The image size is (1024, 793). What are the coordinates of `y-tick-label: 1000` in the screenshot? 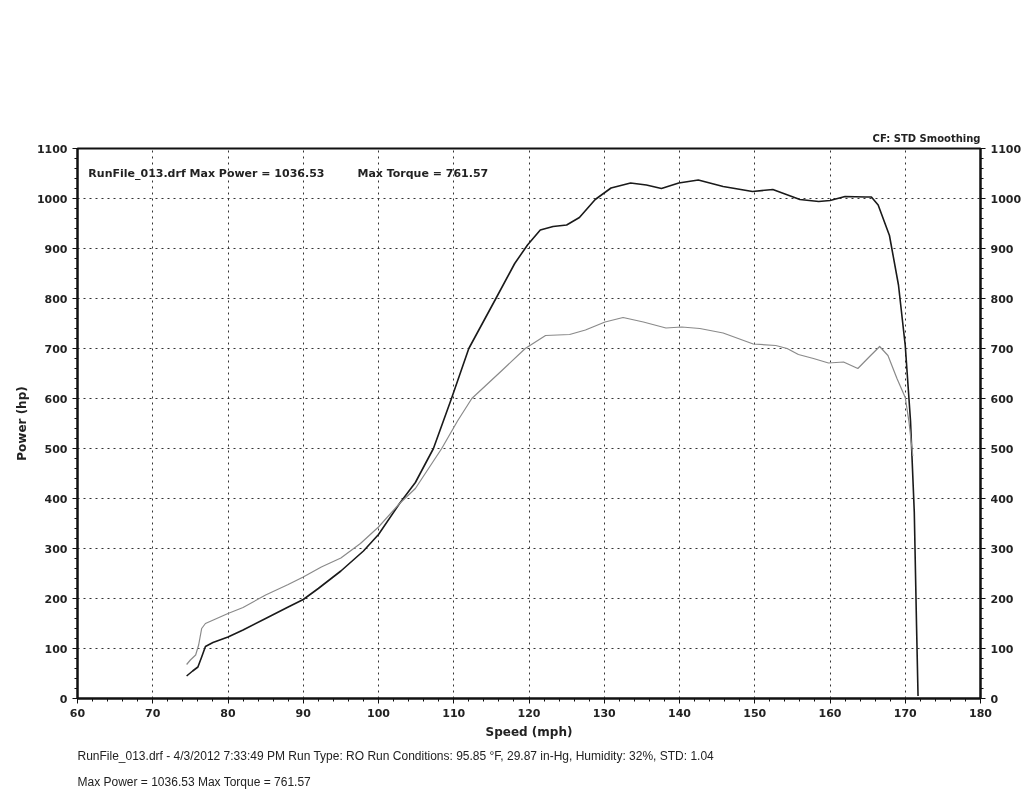 It's located at (52, 199).